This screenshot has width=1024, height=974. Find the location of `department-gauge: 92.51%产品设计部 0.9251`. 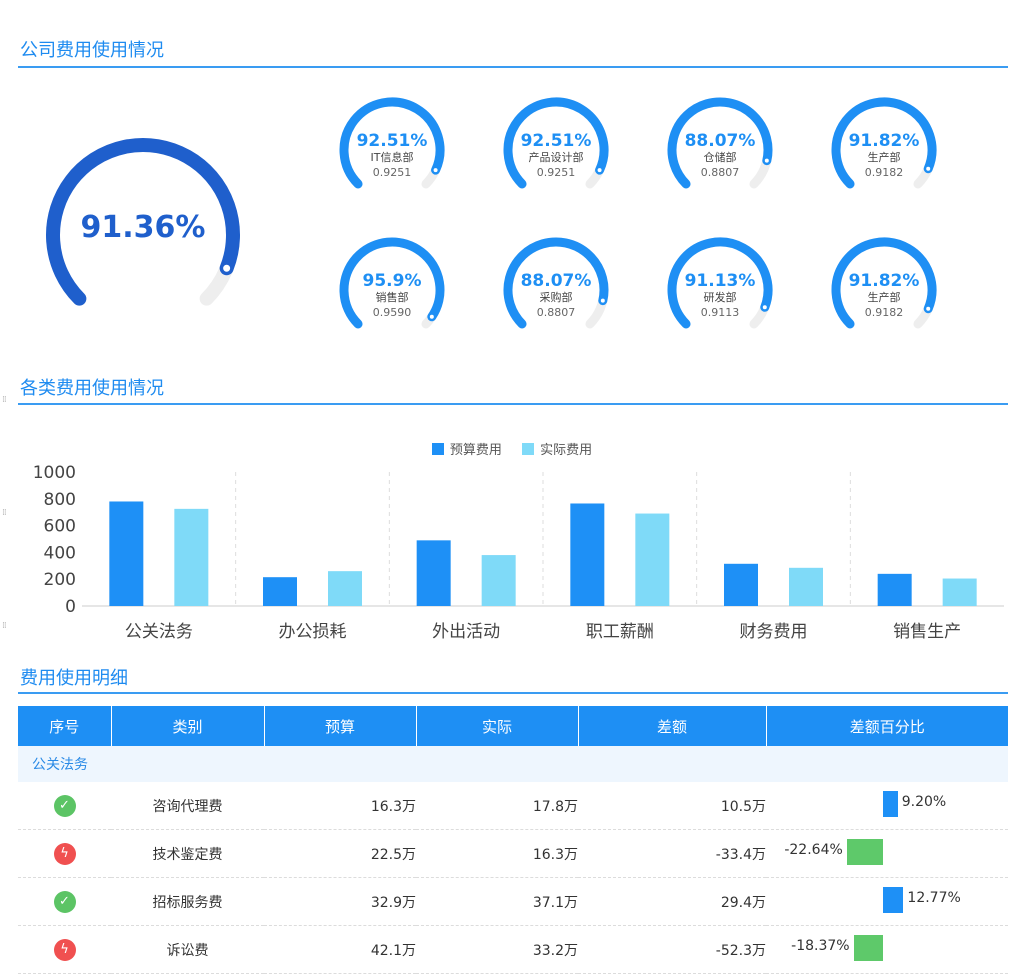

department-gauge: 92.51%产品设计部 0.9251 is located at coordinates (556, 143).